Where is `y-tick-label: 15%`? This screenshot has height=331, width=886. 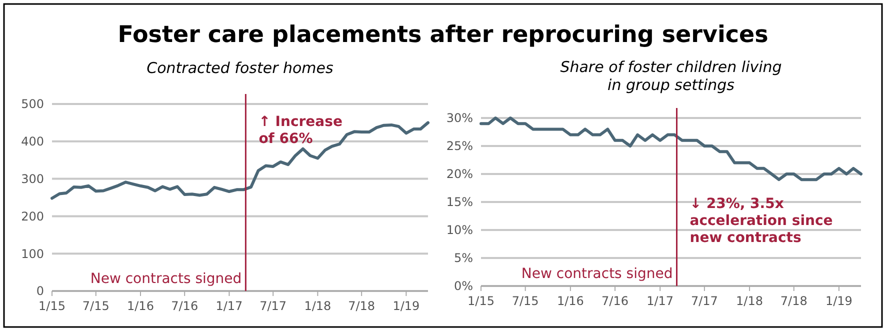 y-tick-label: 15% is located at coordinates (459, 202).